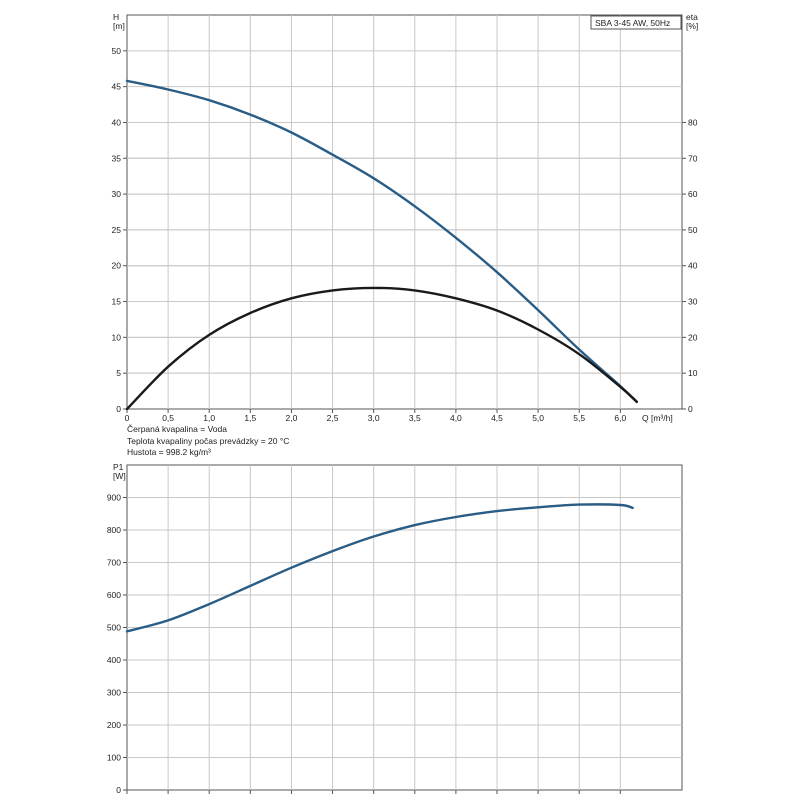 This screenshot has height=805, width=800. Describe the element at coordinates (693, 158) in the screenshot. I see `y2-tick-label: 70` at that location.